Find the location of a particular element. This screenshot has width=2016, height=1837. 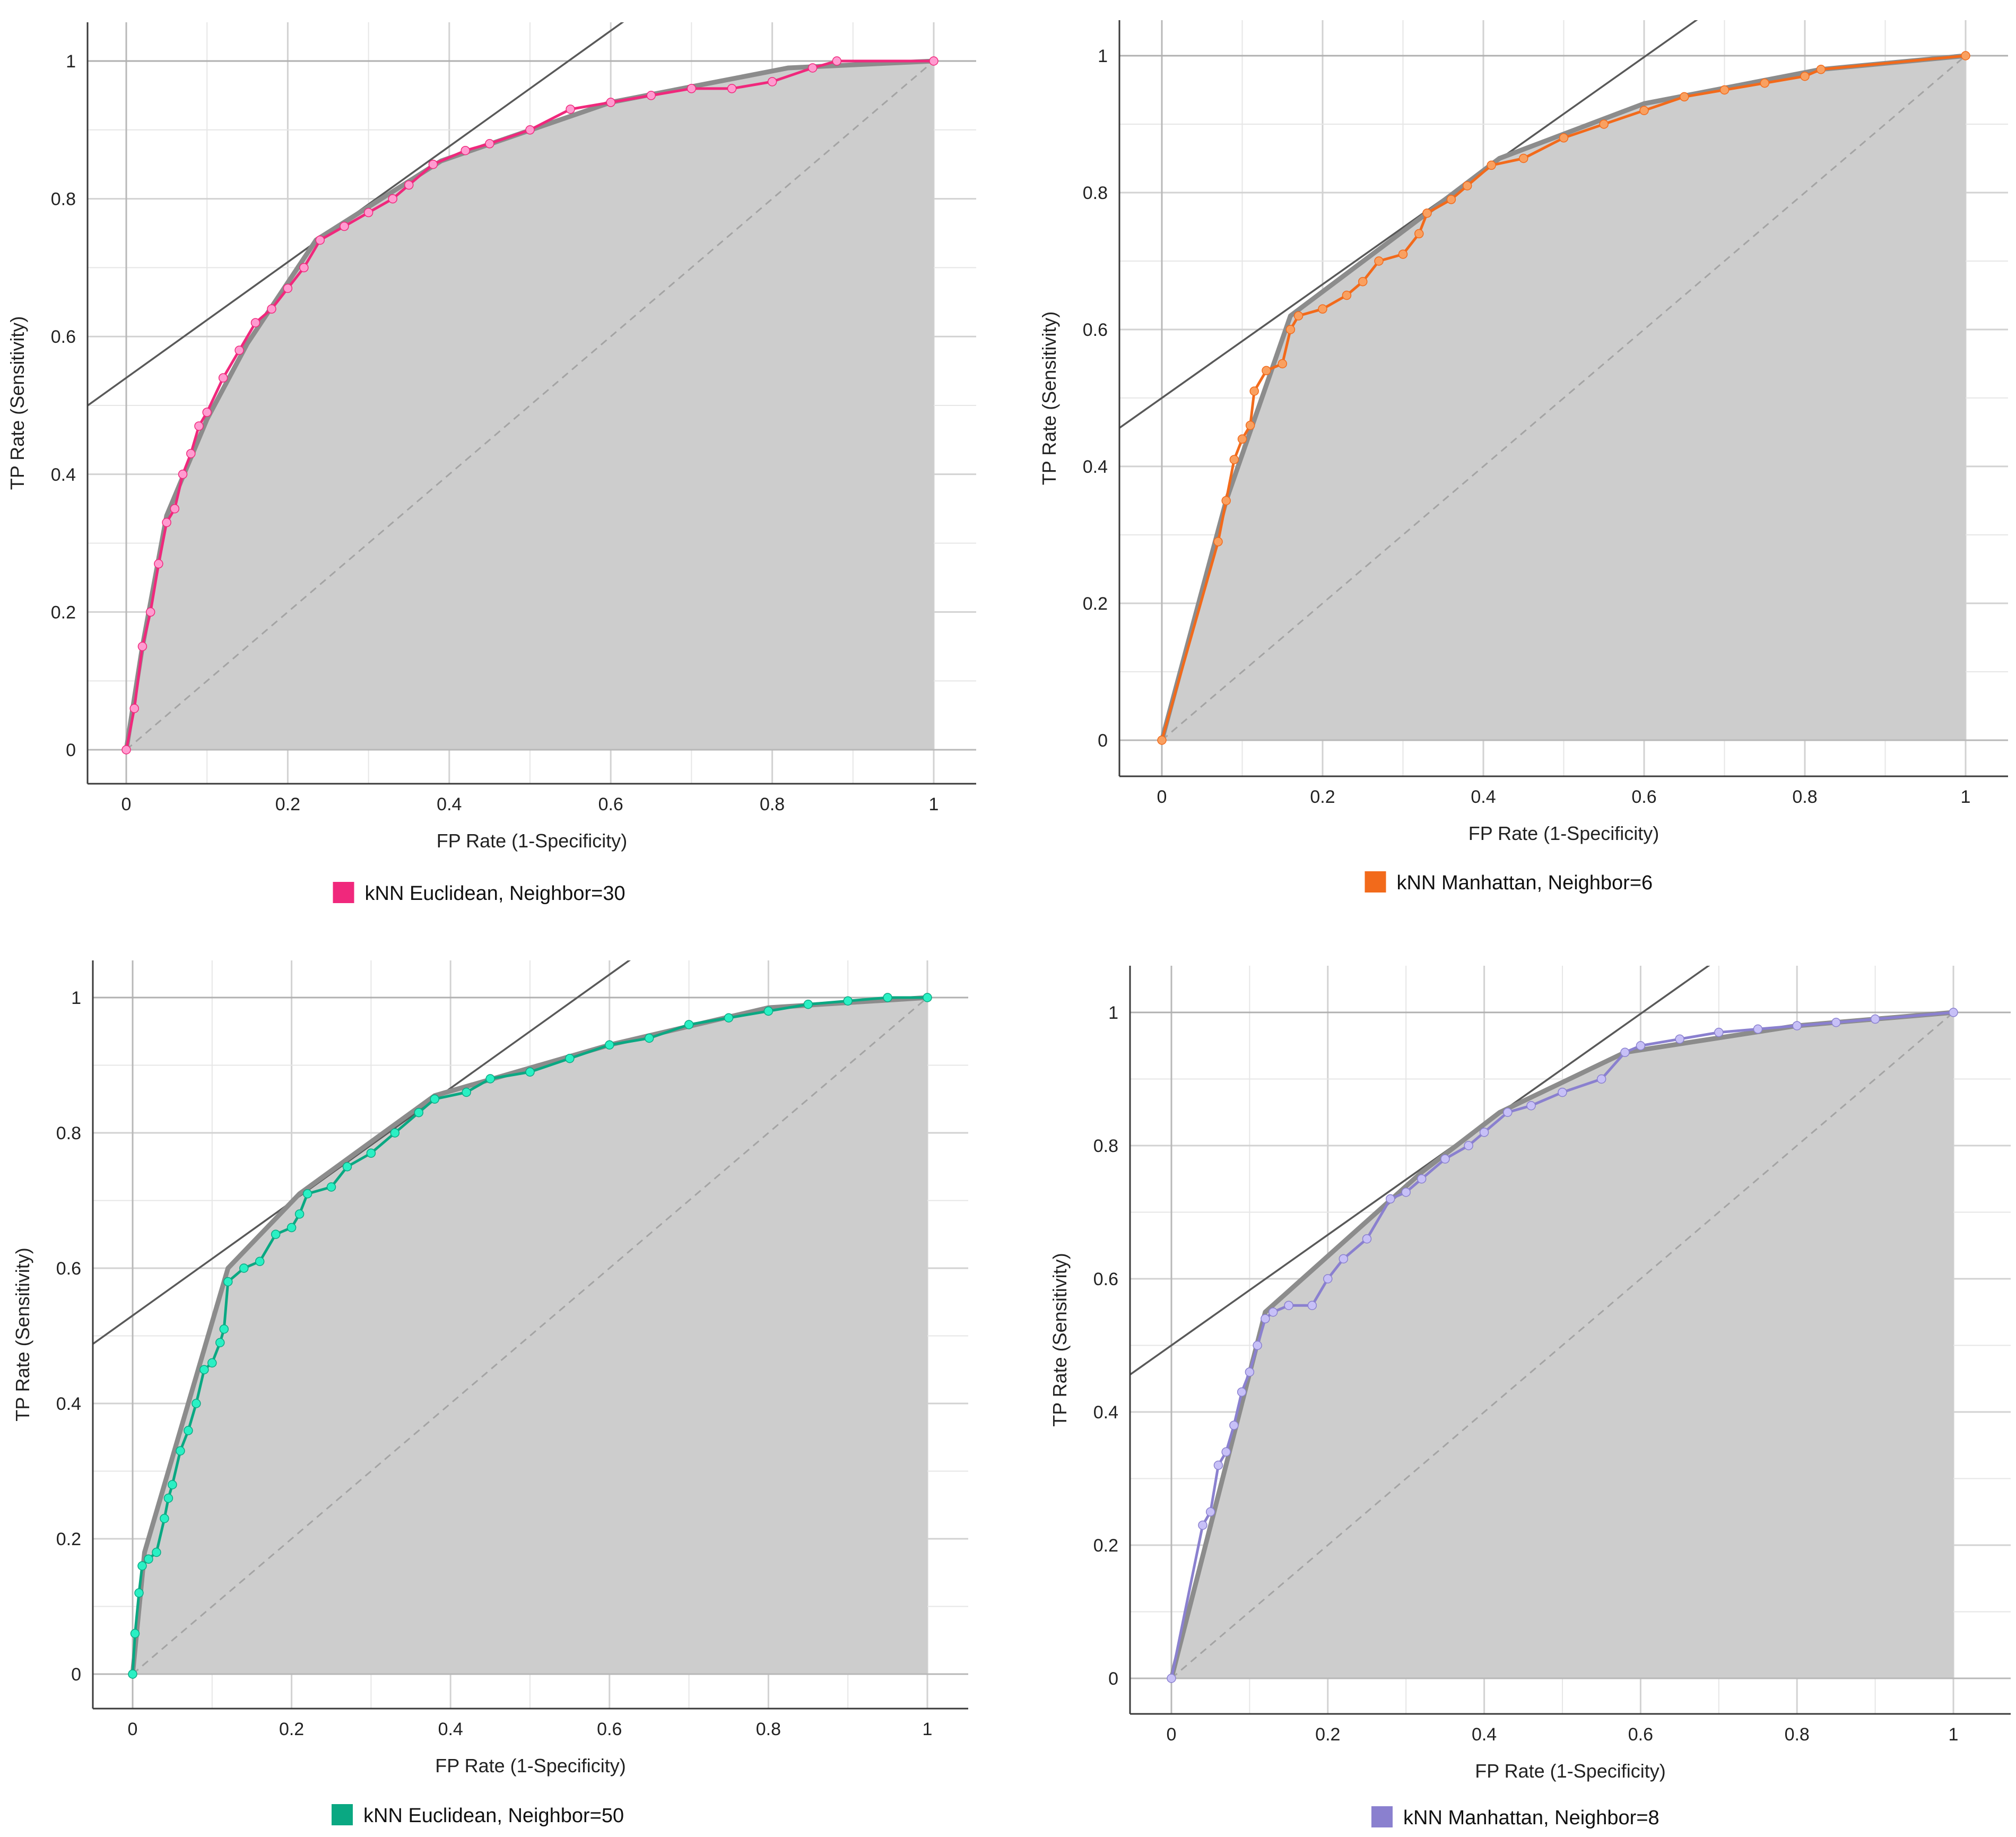

x-axis-label: FP Rate (1-Specificity) is located at coordinates (1570, 1771).